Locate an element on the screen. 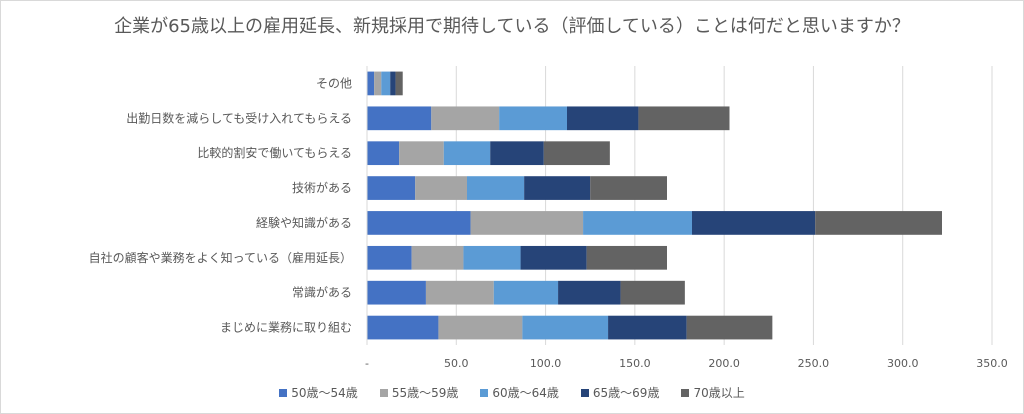 The width and height of the screenshot is (1024, 414). legend-label: 65歳～69歳 is located at coordinates (626, 393).